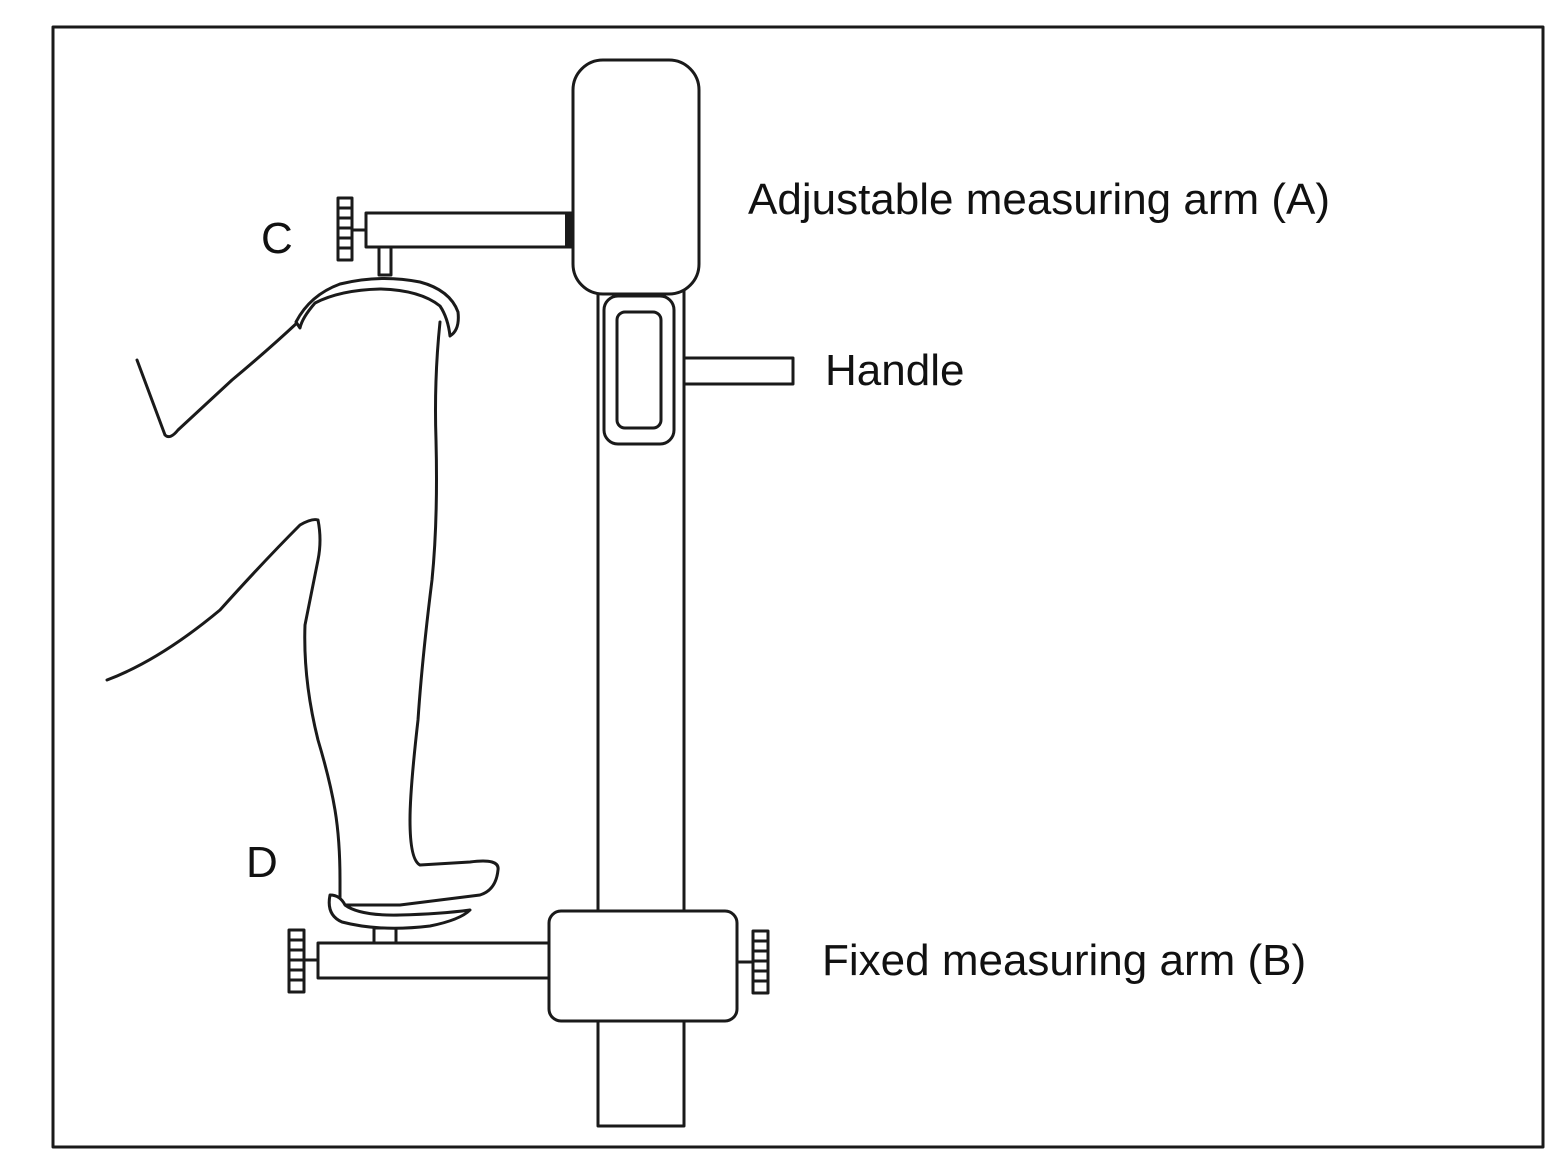 Image resolution: width=1549 pixels, height=1154 pixels. What do you see at coordinates (302, 613) in the screenshot?
I see `leg-outline` at bounding box center [302, 613].